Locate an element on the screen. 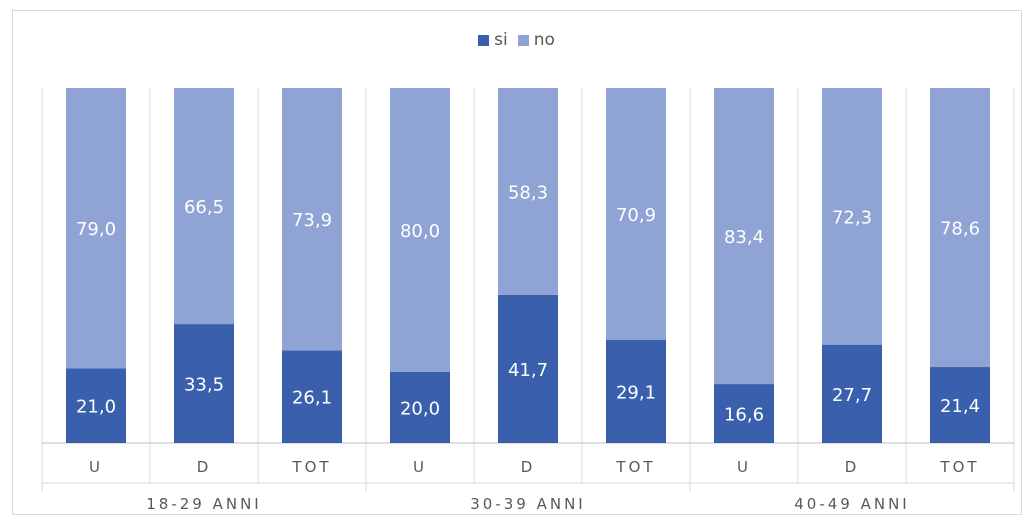 The width and height of the screenshot is (1033, 523). data-label-no: 79,0 is located at coordinates (96, 229).